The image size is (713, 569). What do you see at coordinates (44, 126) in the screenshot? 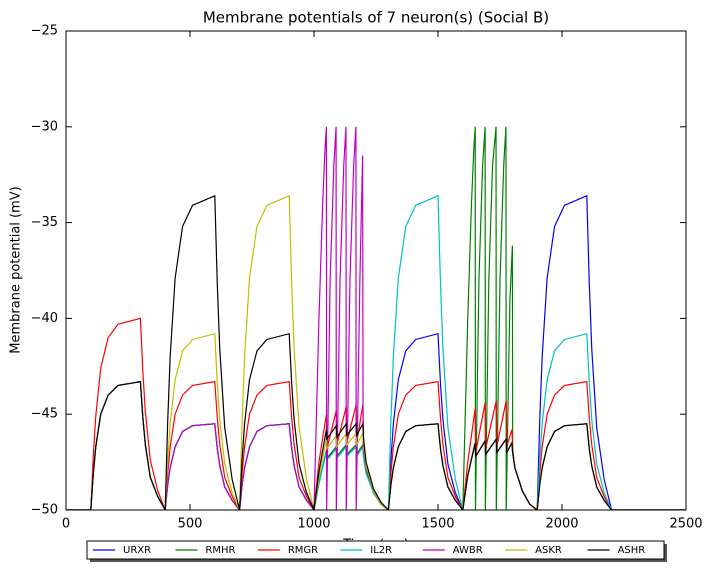
I see `y-tick-label: −30` at bounding box center [44, 126].